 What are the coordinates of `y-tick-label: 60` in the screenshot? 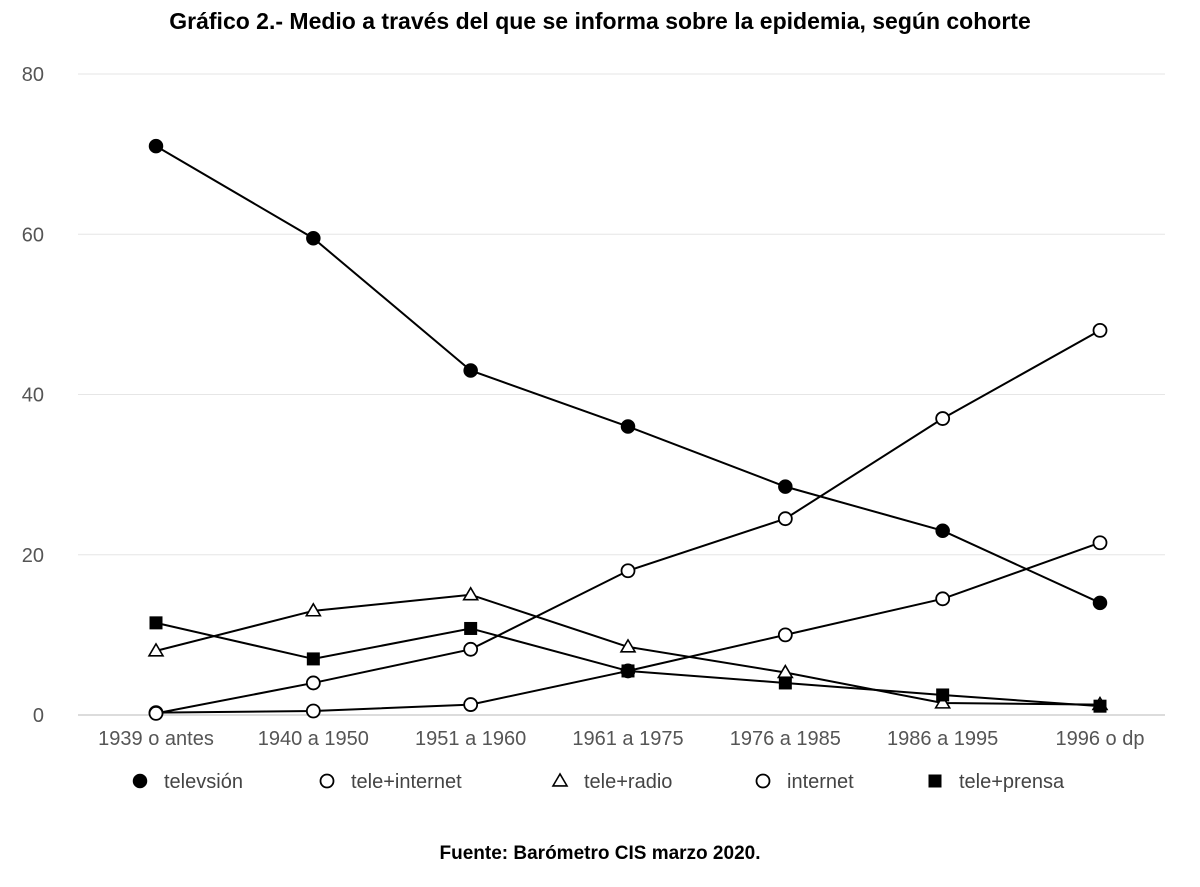 It's located at (33, 235).